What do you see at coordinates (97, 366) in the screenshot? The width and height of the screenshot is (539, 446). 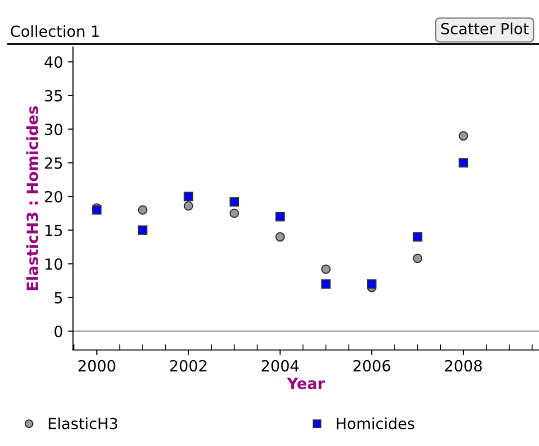 I see `x-tick-label: 2000` at bounding box center [97, 366].